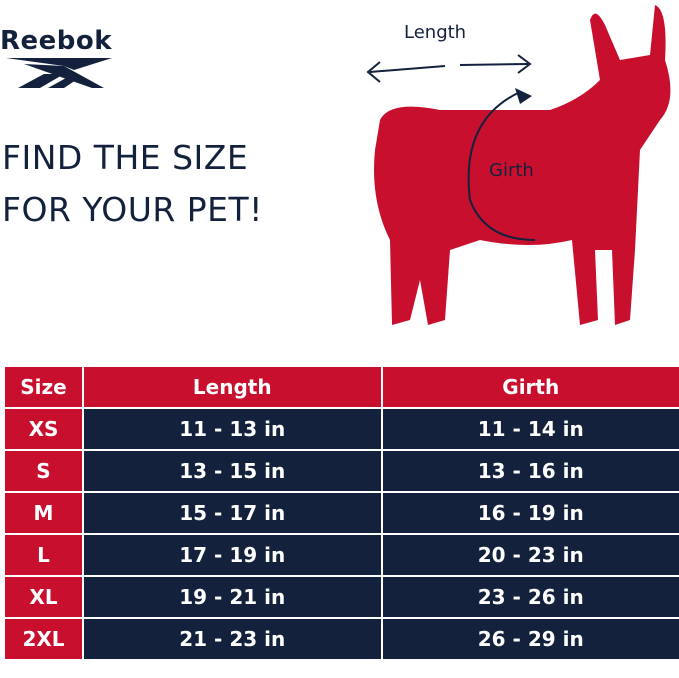 This screenshot has width=679, height=678. Describe the element at coordinates (530, 429) in the screenshot. I see `girth-cell: 11 - 14 in` at that location.